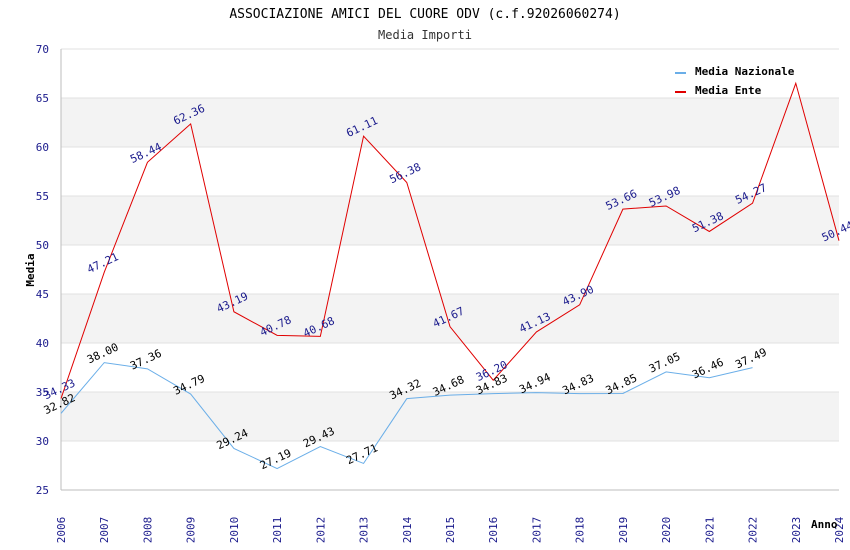  I want to click on y-tick-label: 30, so click(42, 441).